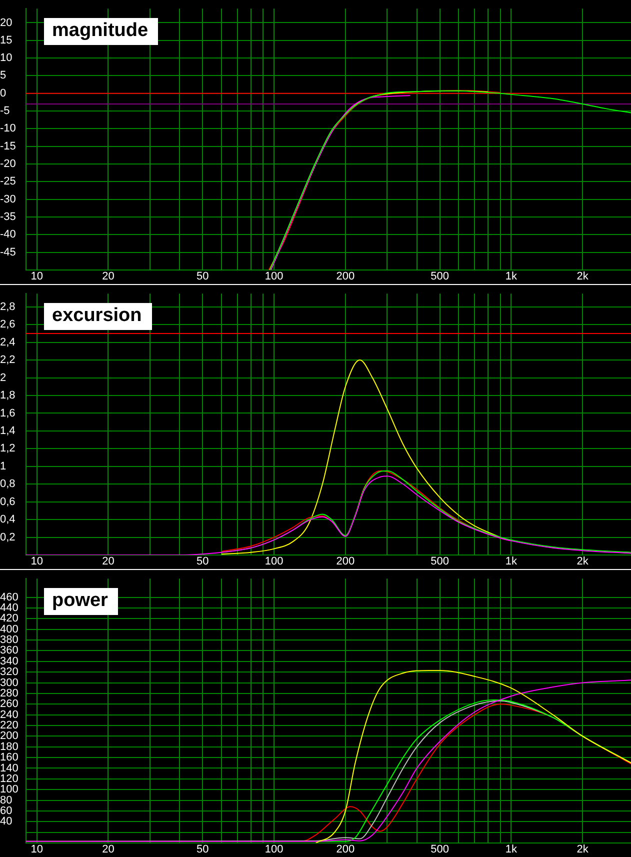 The width and height of the screenshot is (631, 857). Describe the element at coordinates (9, 758) in the screenshot. I see `y-tick-label: 160` at that location.